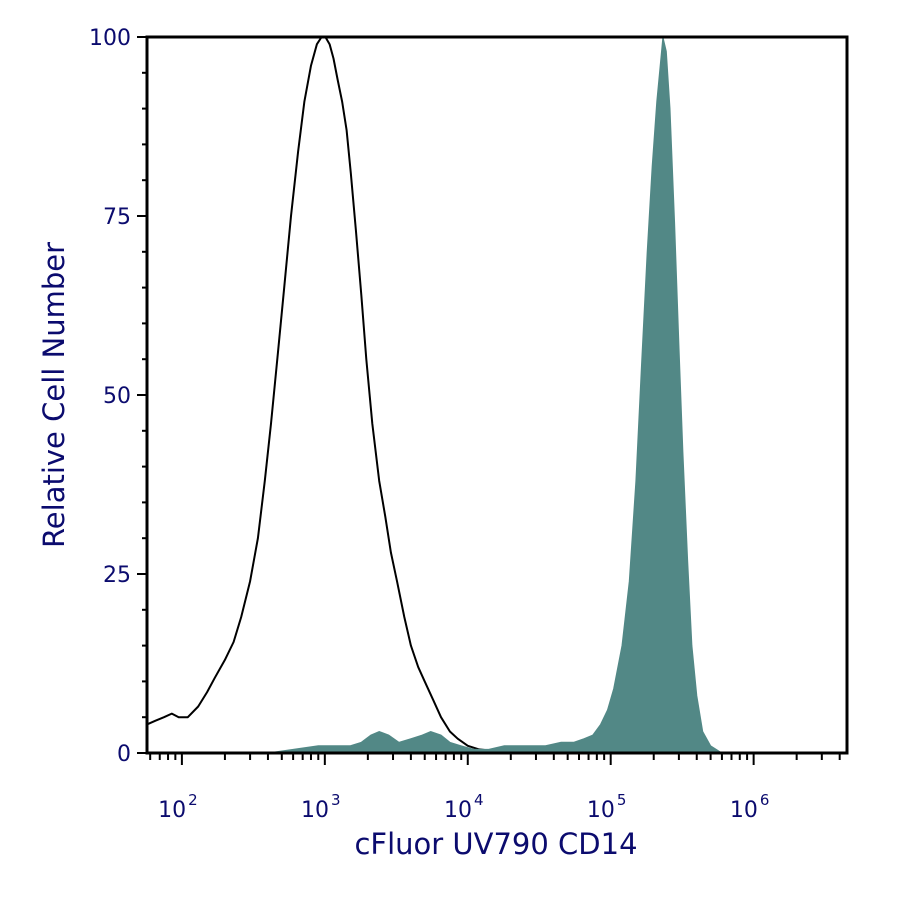  Describe the element at coordinates (117, 217) in the screenshot. I see `y-tick-label: 75` at that location.